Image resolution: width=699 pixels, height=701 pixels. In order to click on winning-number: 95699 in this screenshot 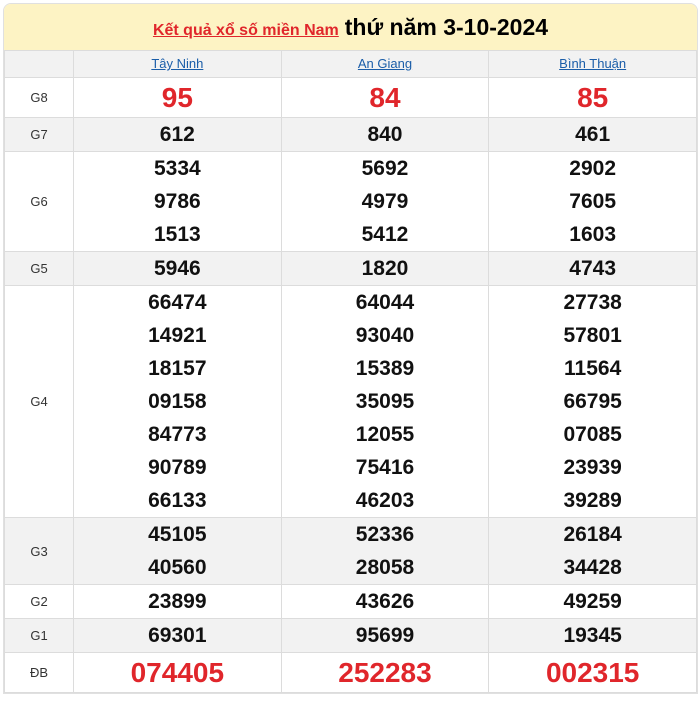, I will do `click(385, 635)`.